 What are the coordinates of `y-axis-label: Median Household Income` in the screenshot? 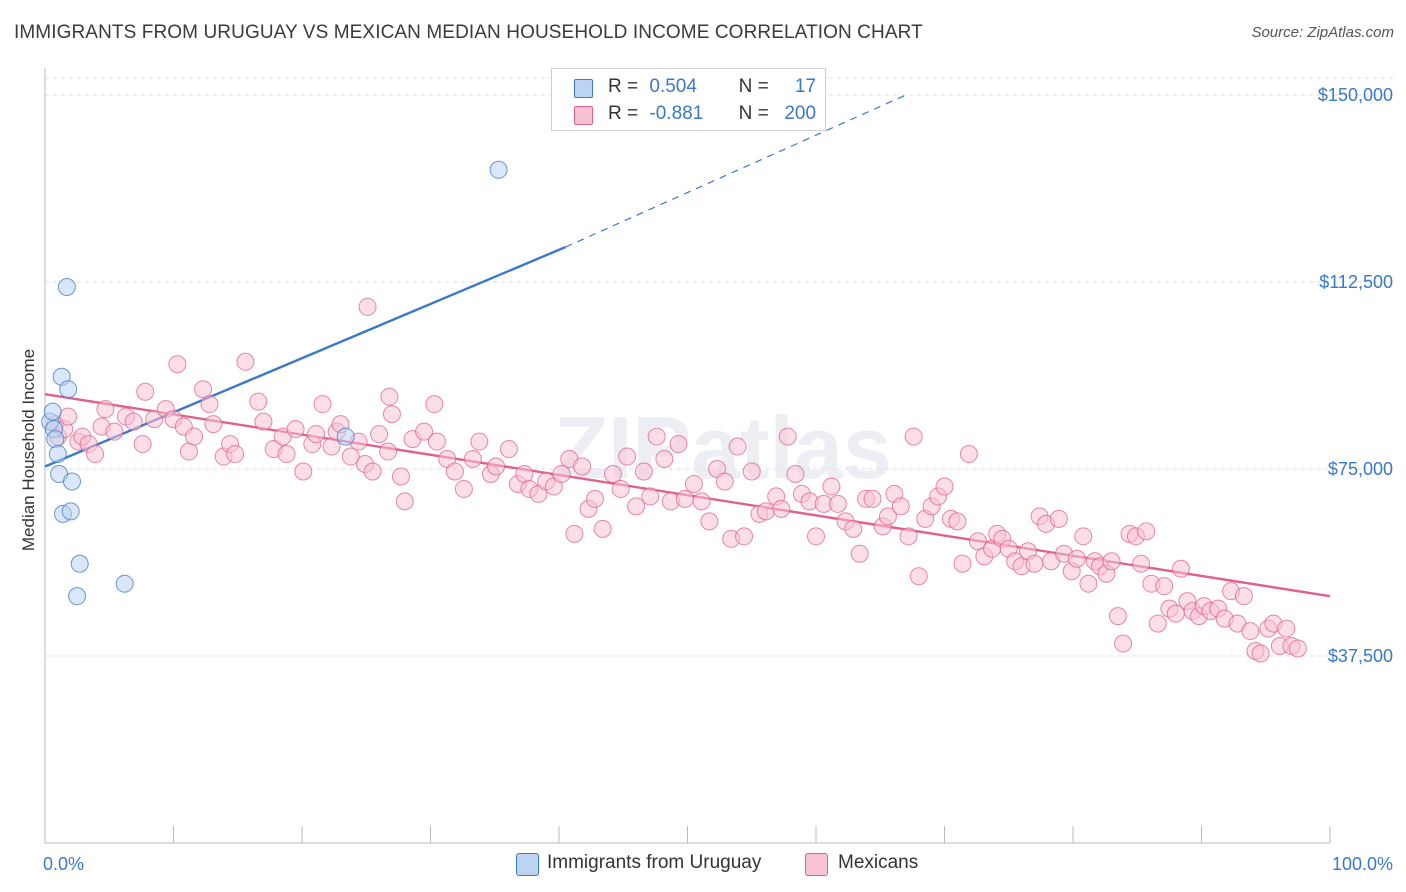 It's located at (28, 450).